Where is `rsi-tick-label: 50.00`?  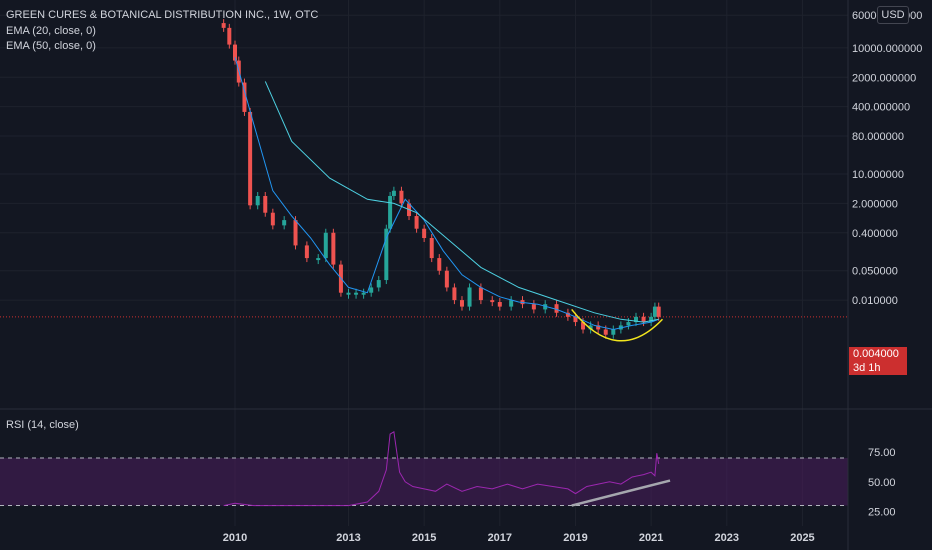
rsi-tick-label: 50.00 is located at coordinates (882, 483).